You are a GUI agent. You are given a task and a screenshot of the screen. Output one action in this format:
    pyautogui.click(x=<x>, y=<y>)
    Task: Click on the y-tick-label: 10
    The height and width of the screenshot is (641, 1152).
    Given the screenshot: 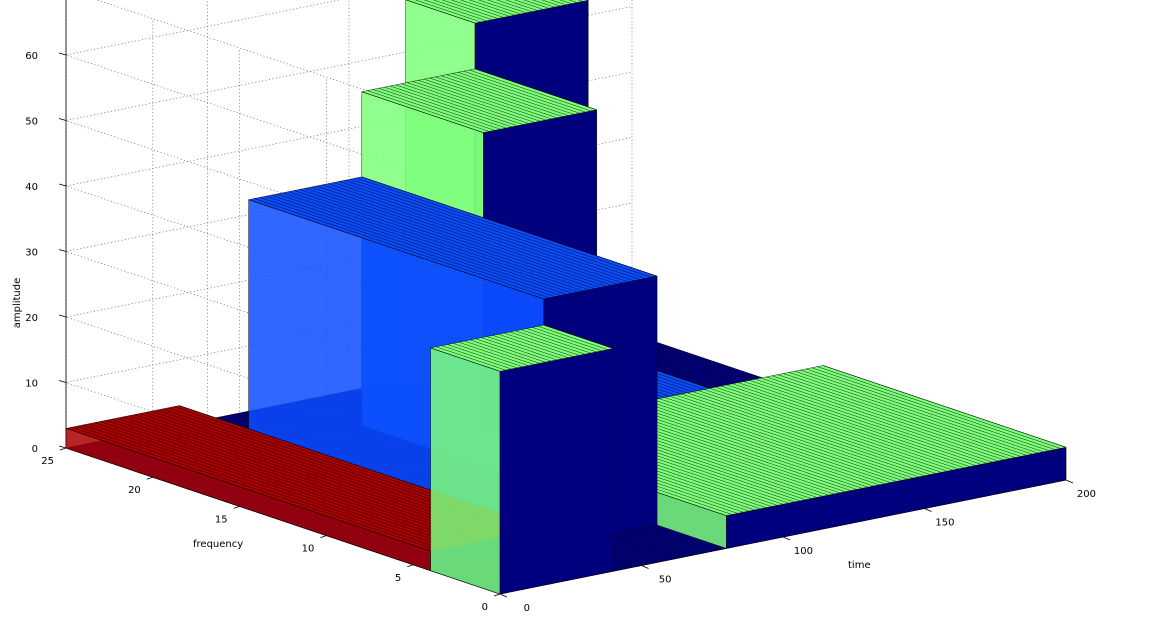 What is the action you would take?
    pyautogui.click(x=308, y=549)
    